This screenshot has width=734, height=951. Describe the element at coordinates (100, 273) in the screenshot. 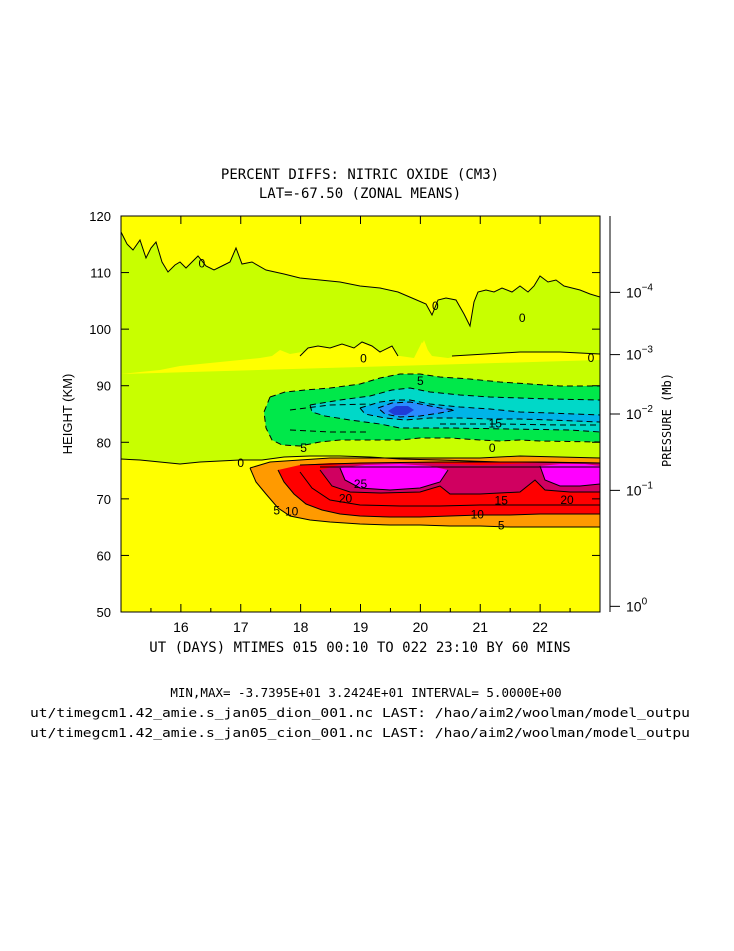

I see `y-tick-label: 110` at that location.